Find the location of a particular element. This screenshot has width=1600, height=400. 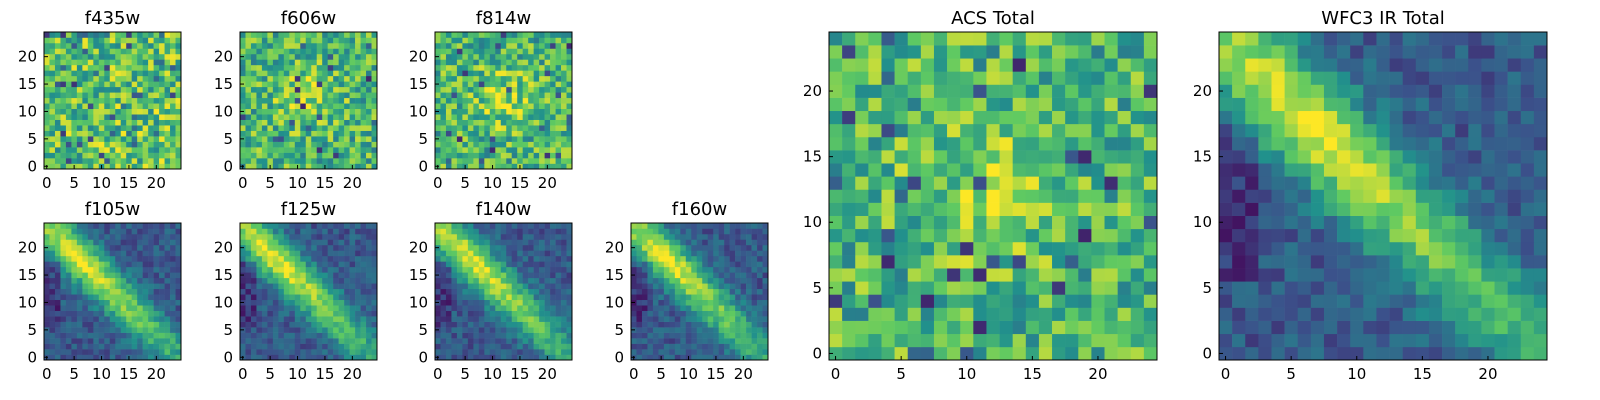

y-tick-label: 20 is located at coordinates (614, 248).